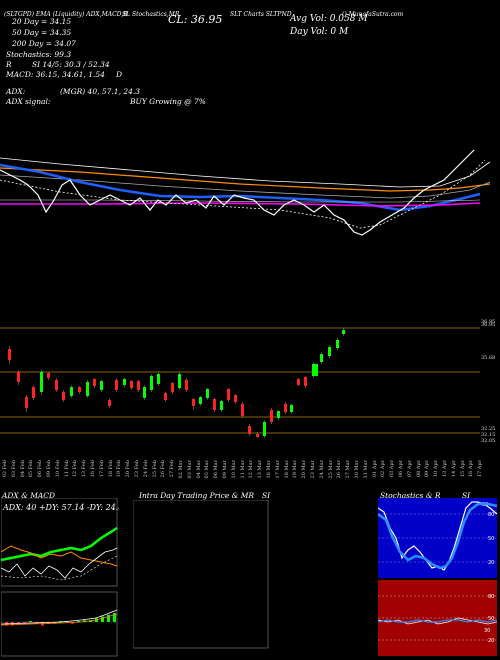 Image resolution: width=500 pixels, height=660 pixels. Describe the element at coordinates (198, 469) in the screenshot. I see `date-label: 04 Mar` at that location.